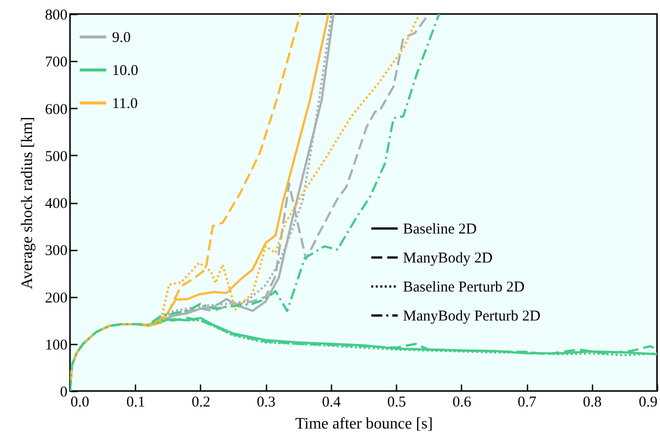  What do you see at coordinates (201, 402) in the screenshot?
I see `x-tick-label: 0.2` at bounding box center [201, 402].